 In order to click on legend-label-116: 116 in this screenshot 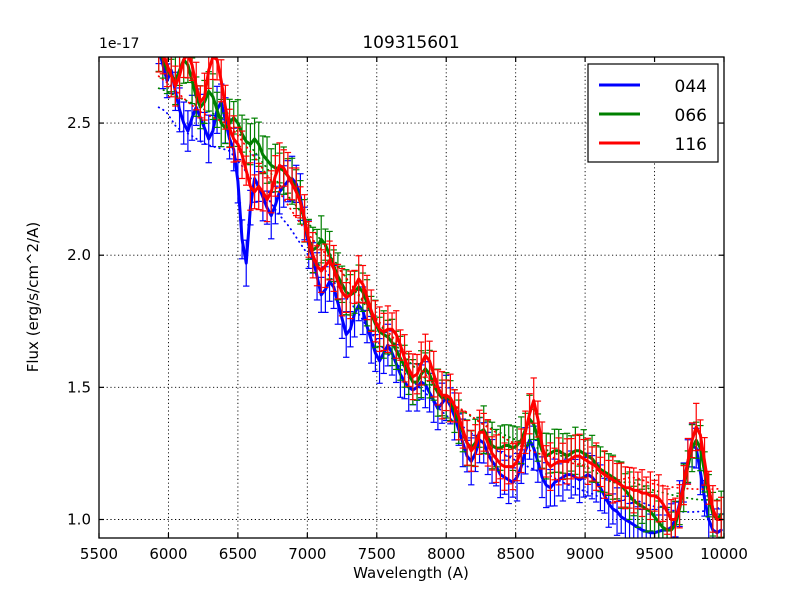, I will do `click(691, 145)`.